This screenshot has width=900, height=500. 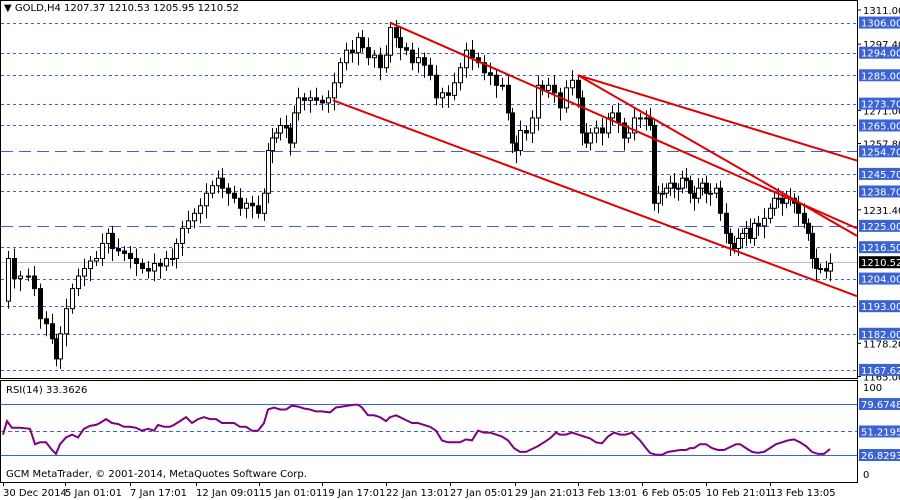 What do you see at coordinates (671, 493) in the screenshot?
I see `time-tick-label: 6 Feb 05:05` at bounding box center [671, 493].